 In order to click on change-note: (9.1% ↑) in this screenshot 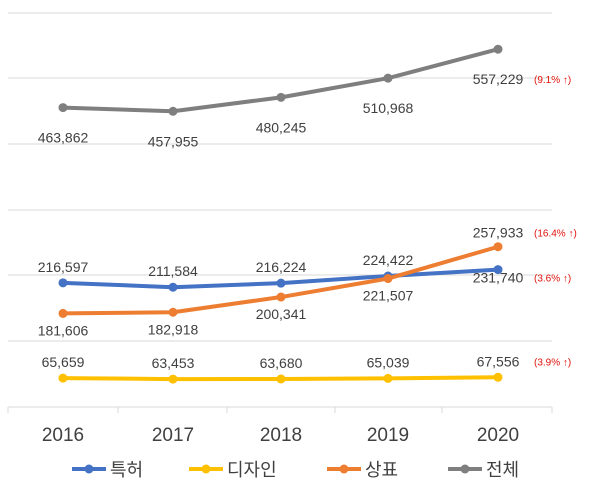, I will do `click(552, 80)`.